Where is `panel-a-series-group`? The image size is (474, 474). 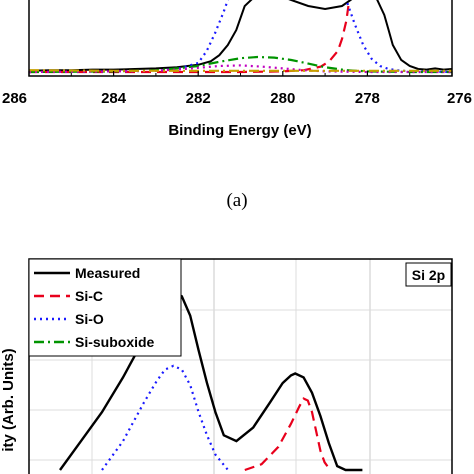 panel-a-series-group is located at coordinates (240, 37).